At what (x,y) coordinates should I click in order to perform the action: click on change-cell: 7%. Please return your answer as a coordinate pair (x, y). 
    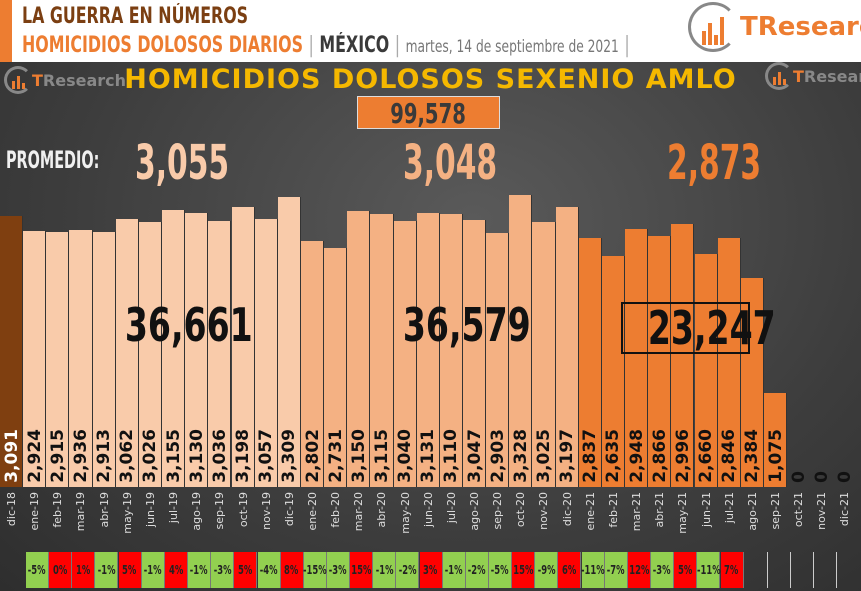
    Looking at the image, I should click on (732, 570).